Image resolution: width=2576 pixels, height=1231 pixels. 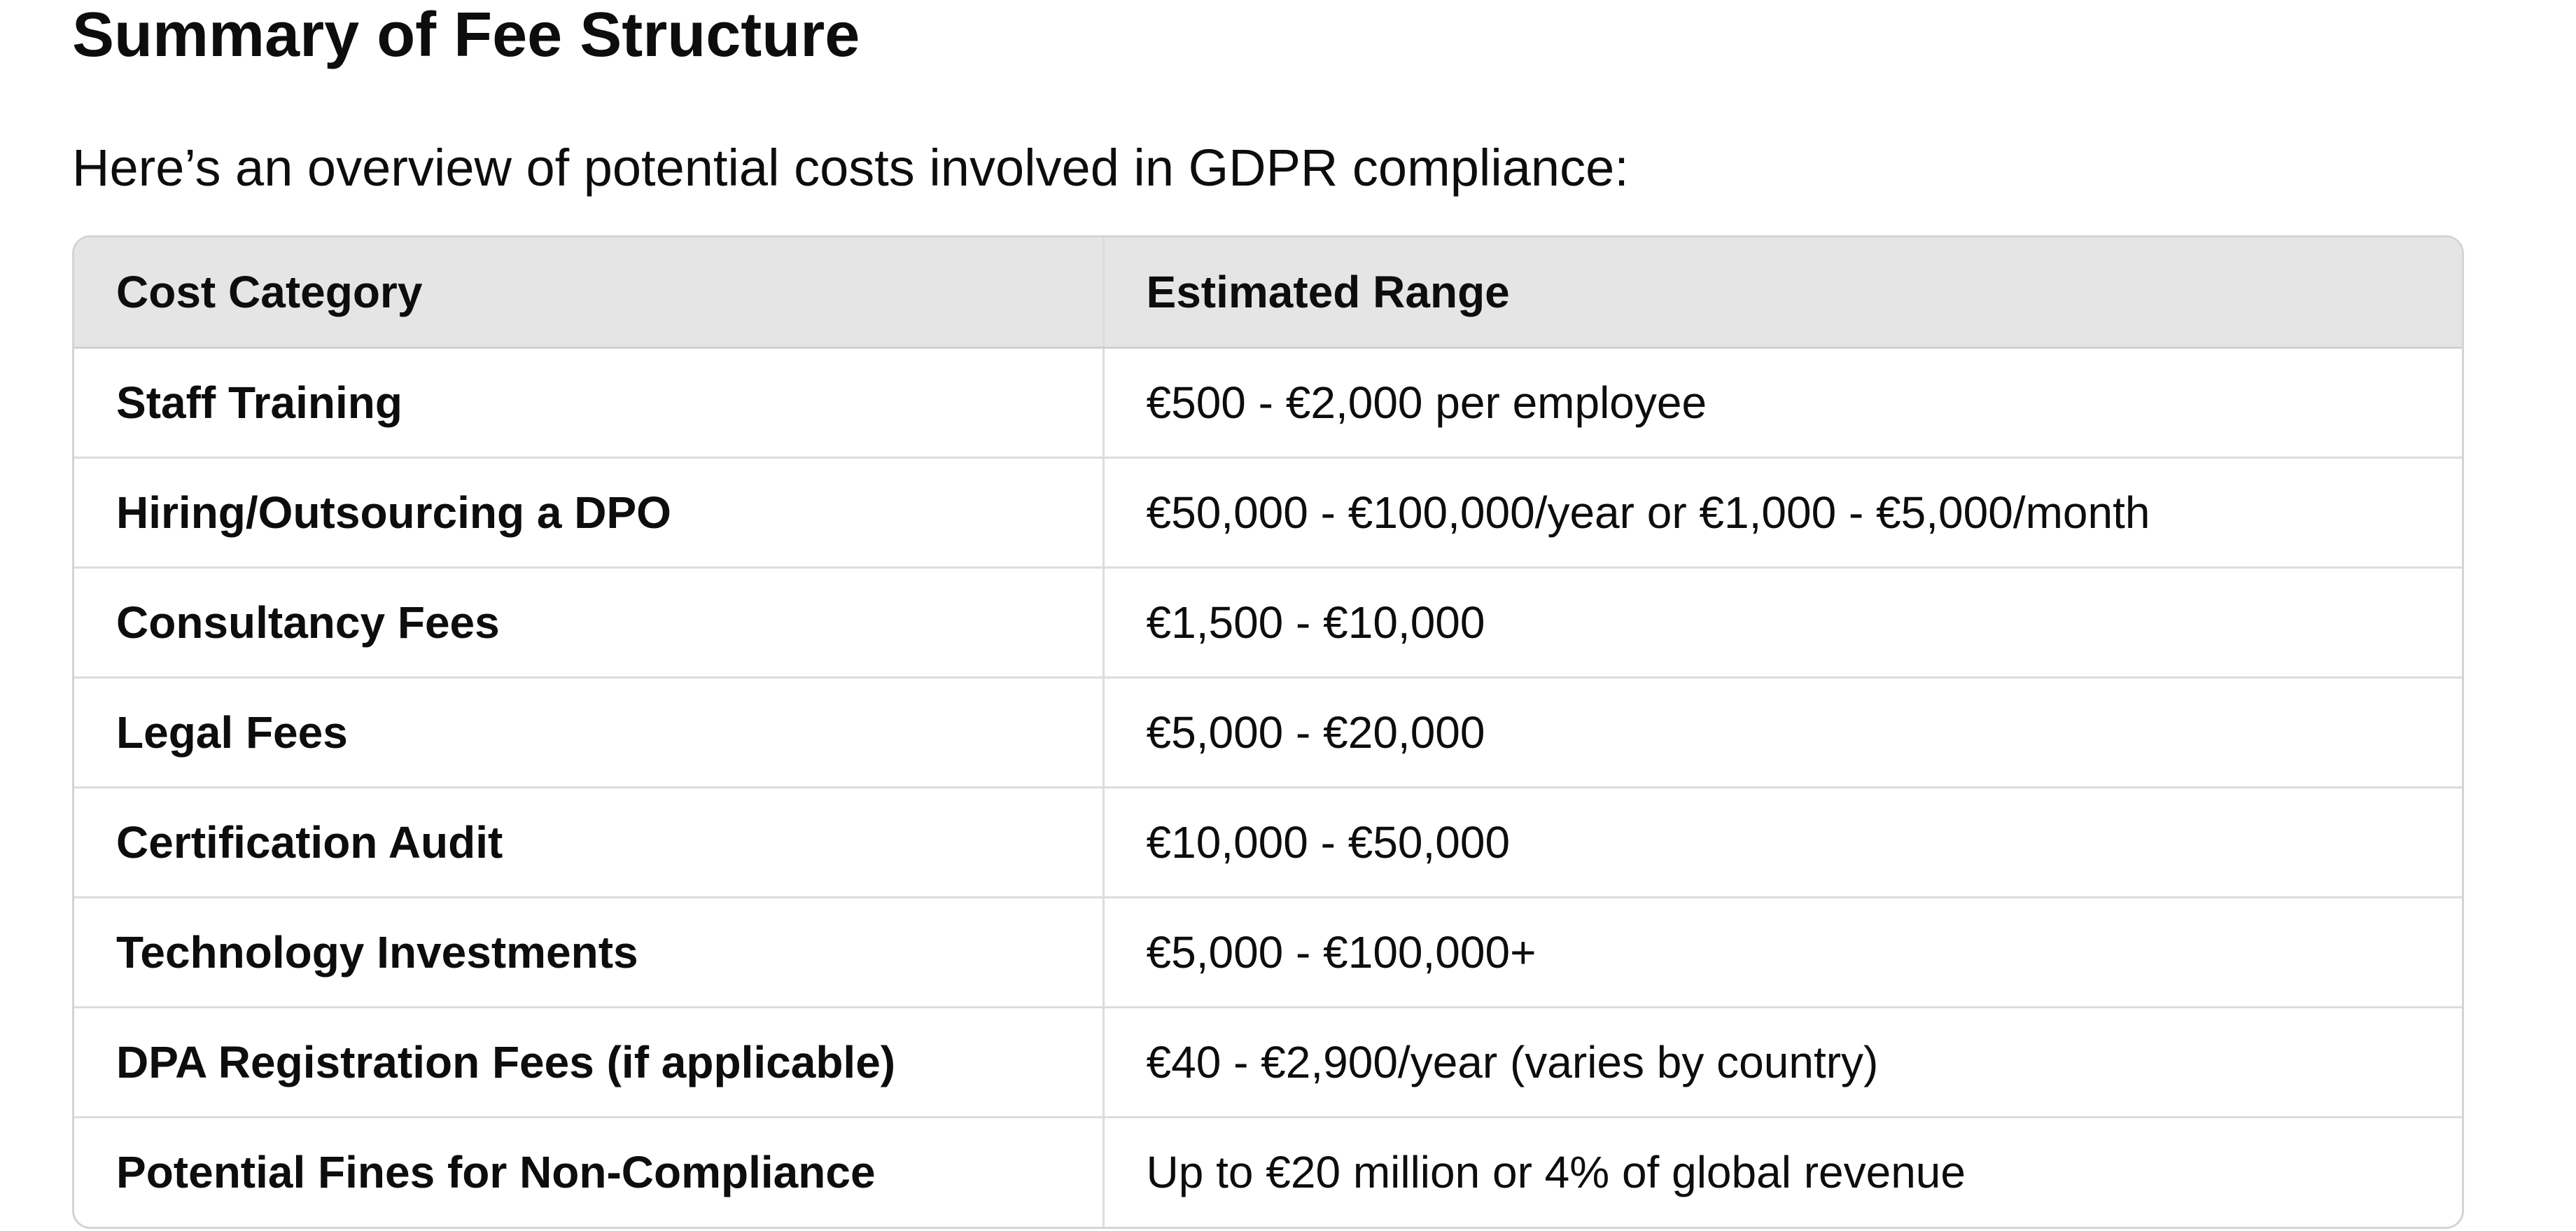 What do you see at coordinates (1782, 293) in the screenshot?
I see `header-estimated-range: Estimated Range` at bounding box center [1782, 293].